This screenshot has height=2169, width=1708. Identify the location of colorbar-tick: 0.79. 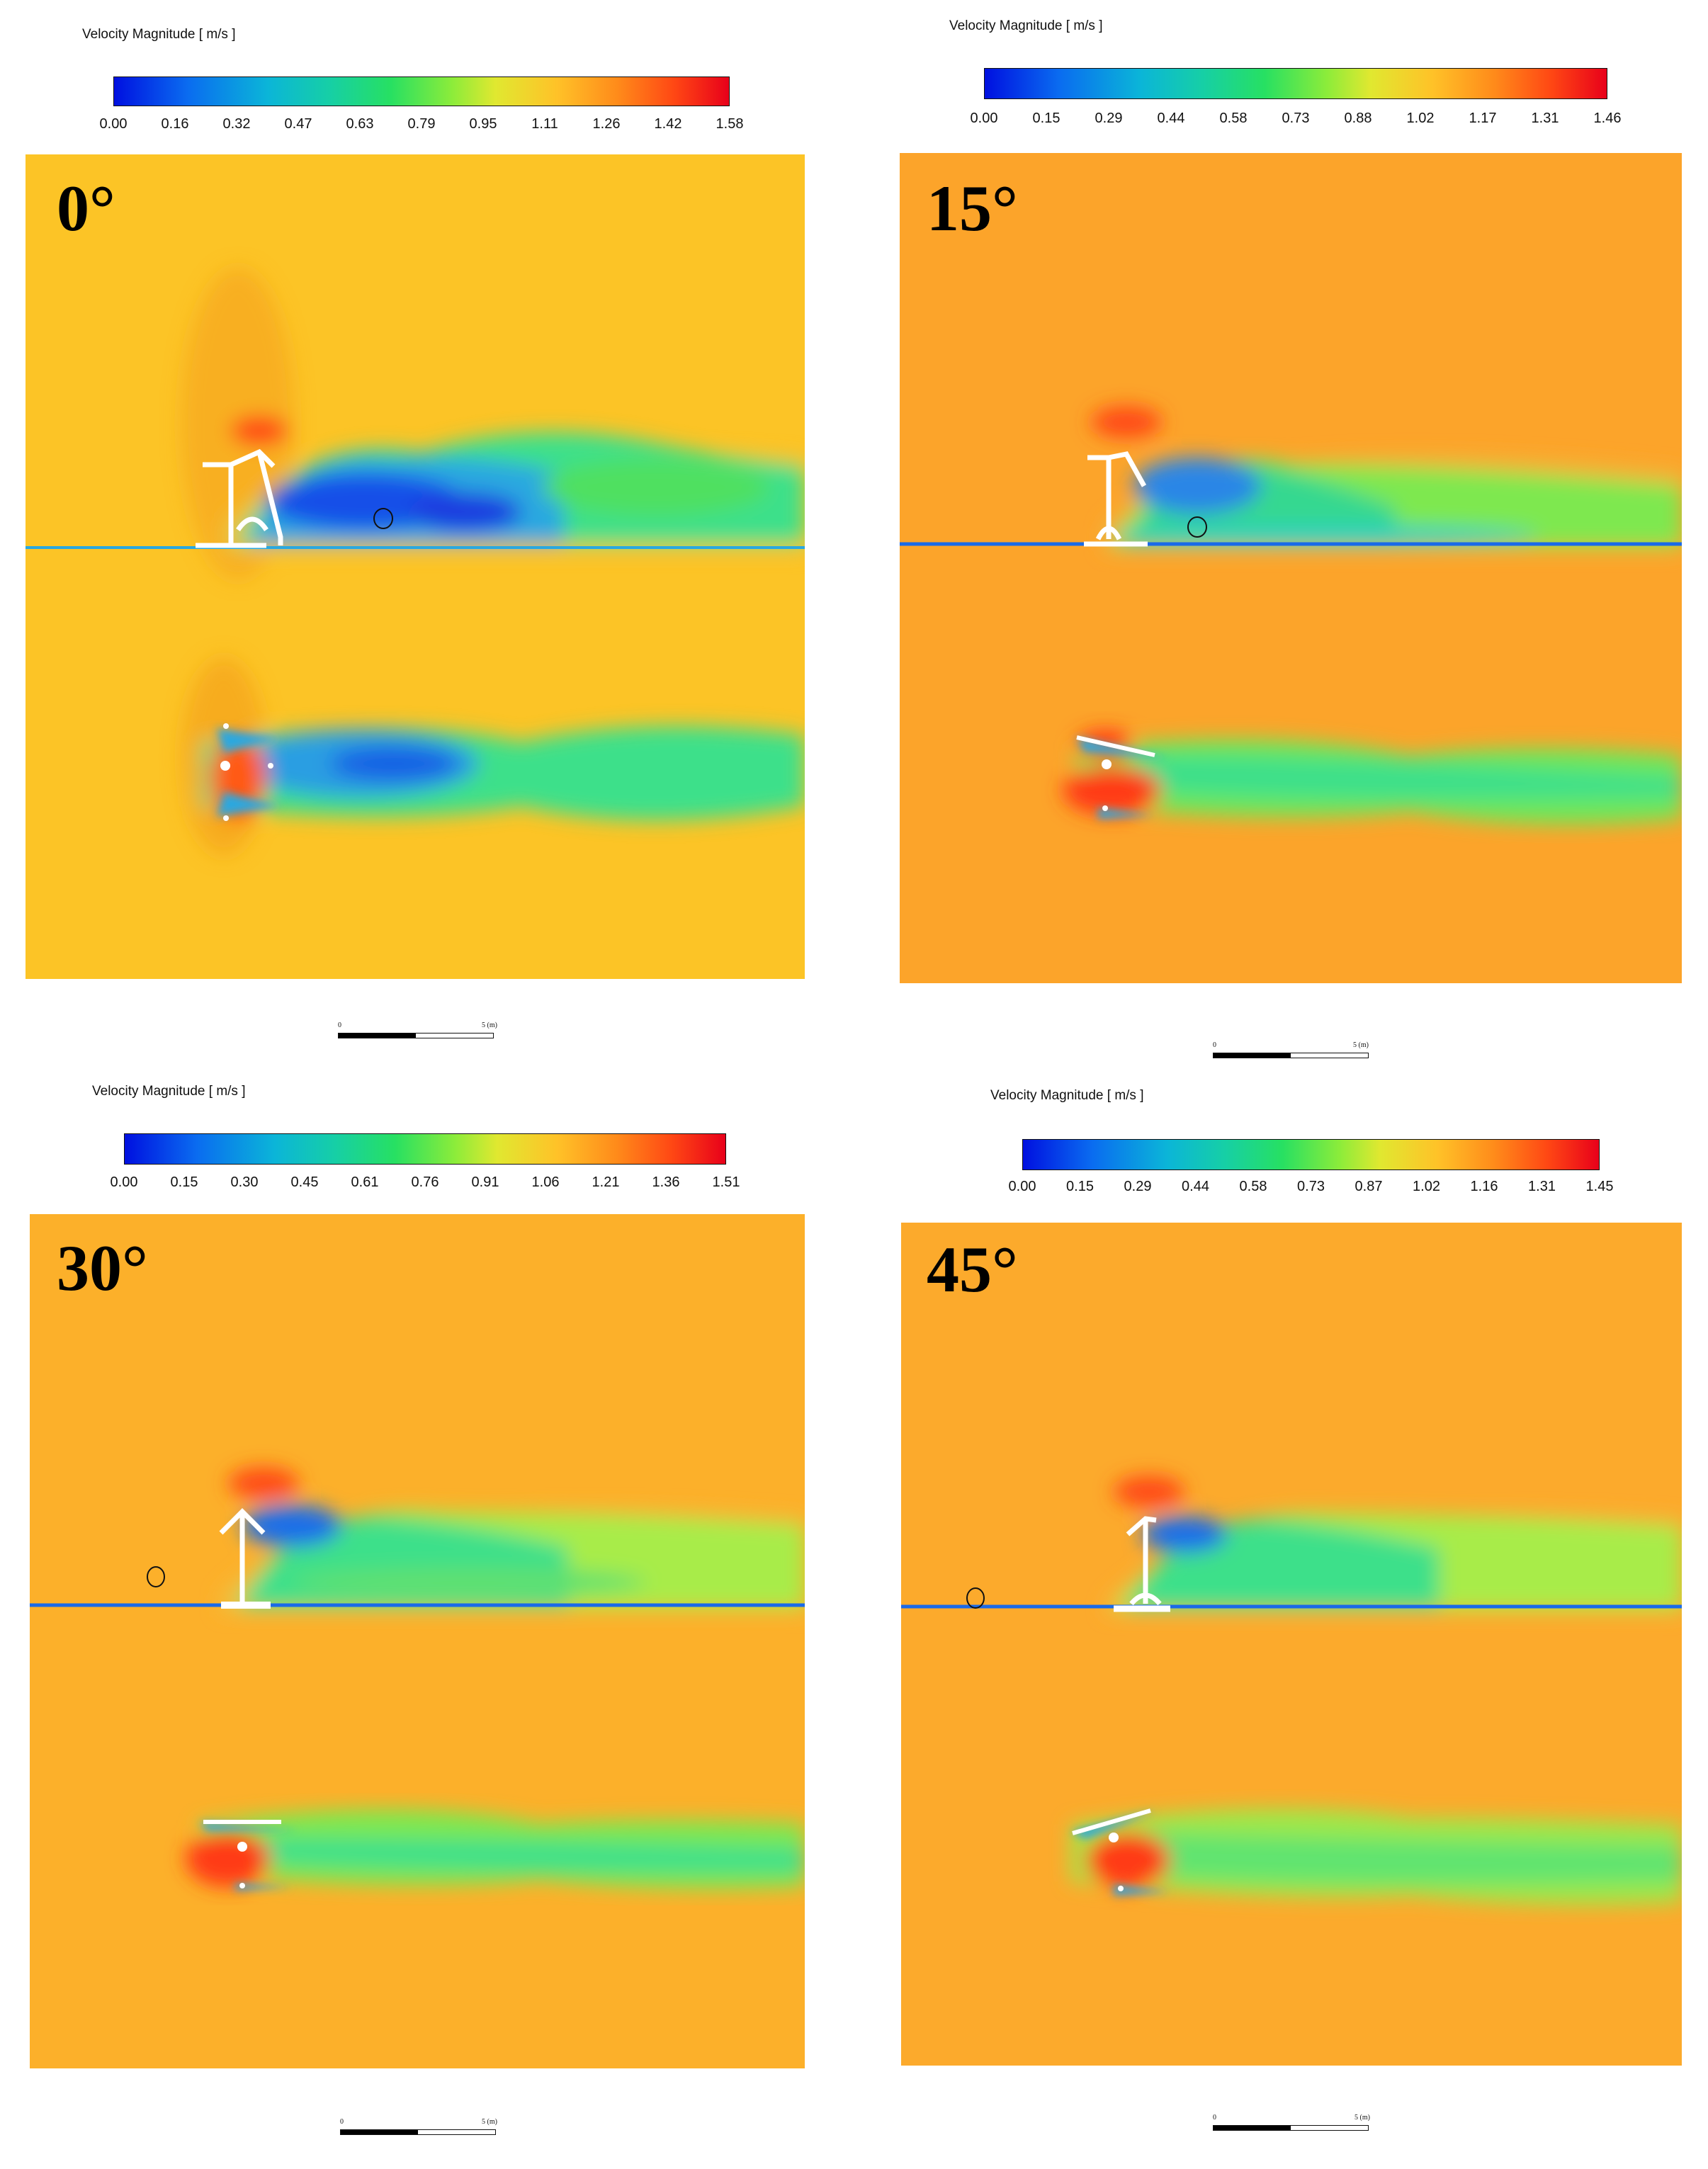
(421, 124).